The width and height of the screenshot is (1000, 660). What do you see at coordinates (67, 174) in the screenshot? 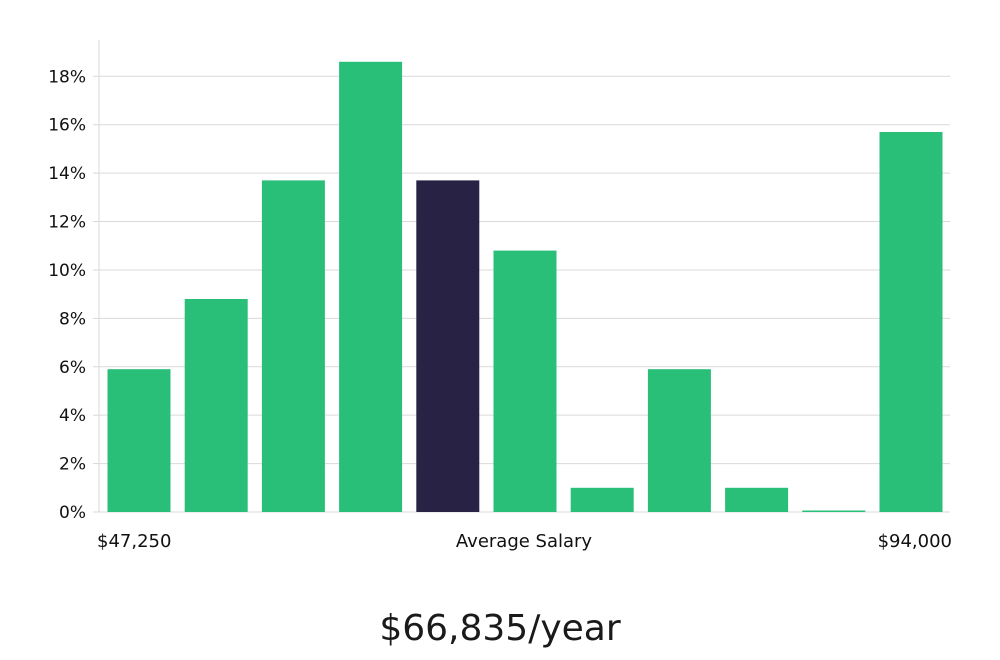
I see `y-tick-label: 14%` at bounding box center [67, 174].